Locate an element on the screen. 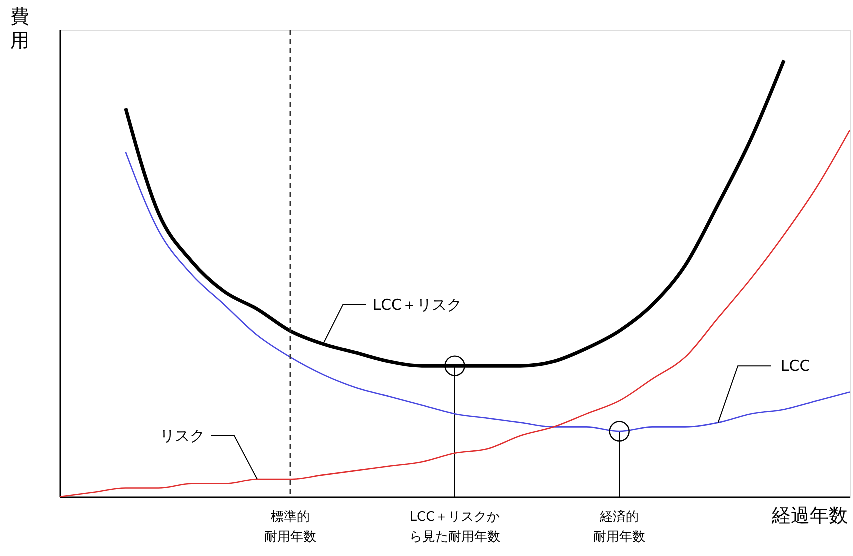  y-axis-title: 費用 is located at coordinates (20, 29).